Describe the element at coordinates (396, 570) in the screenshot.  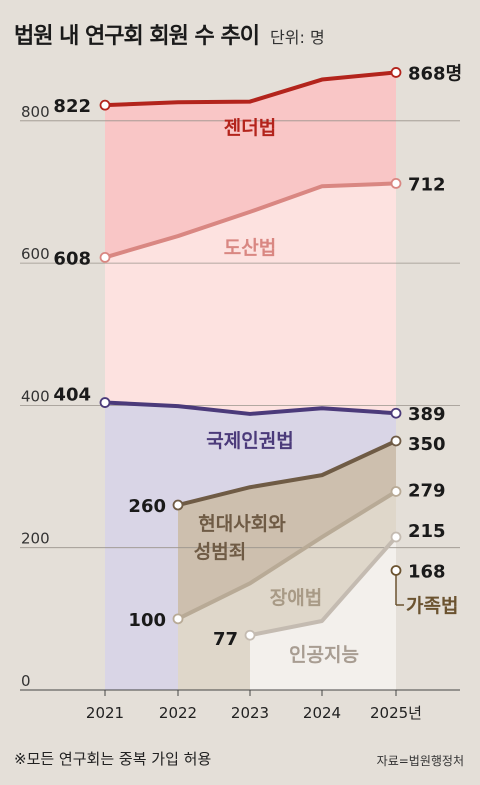
I see `point-family` at that location.